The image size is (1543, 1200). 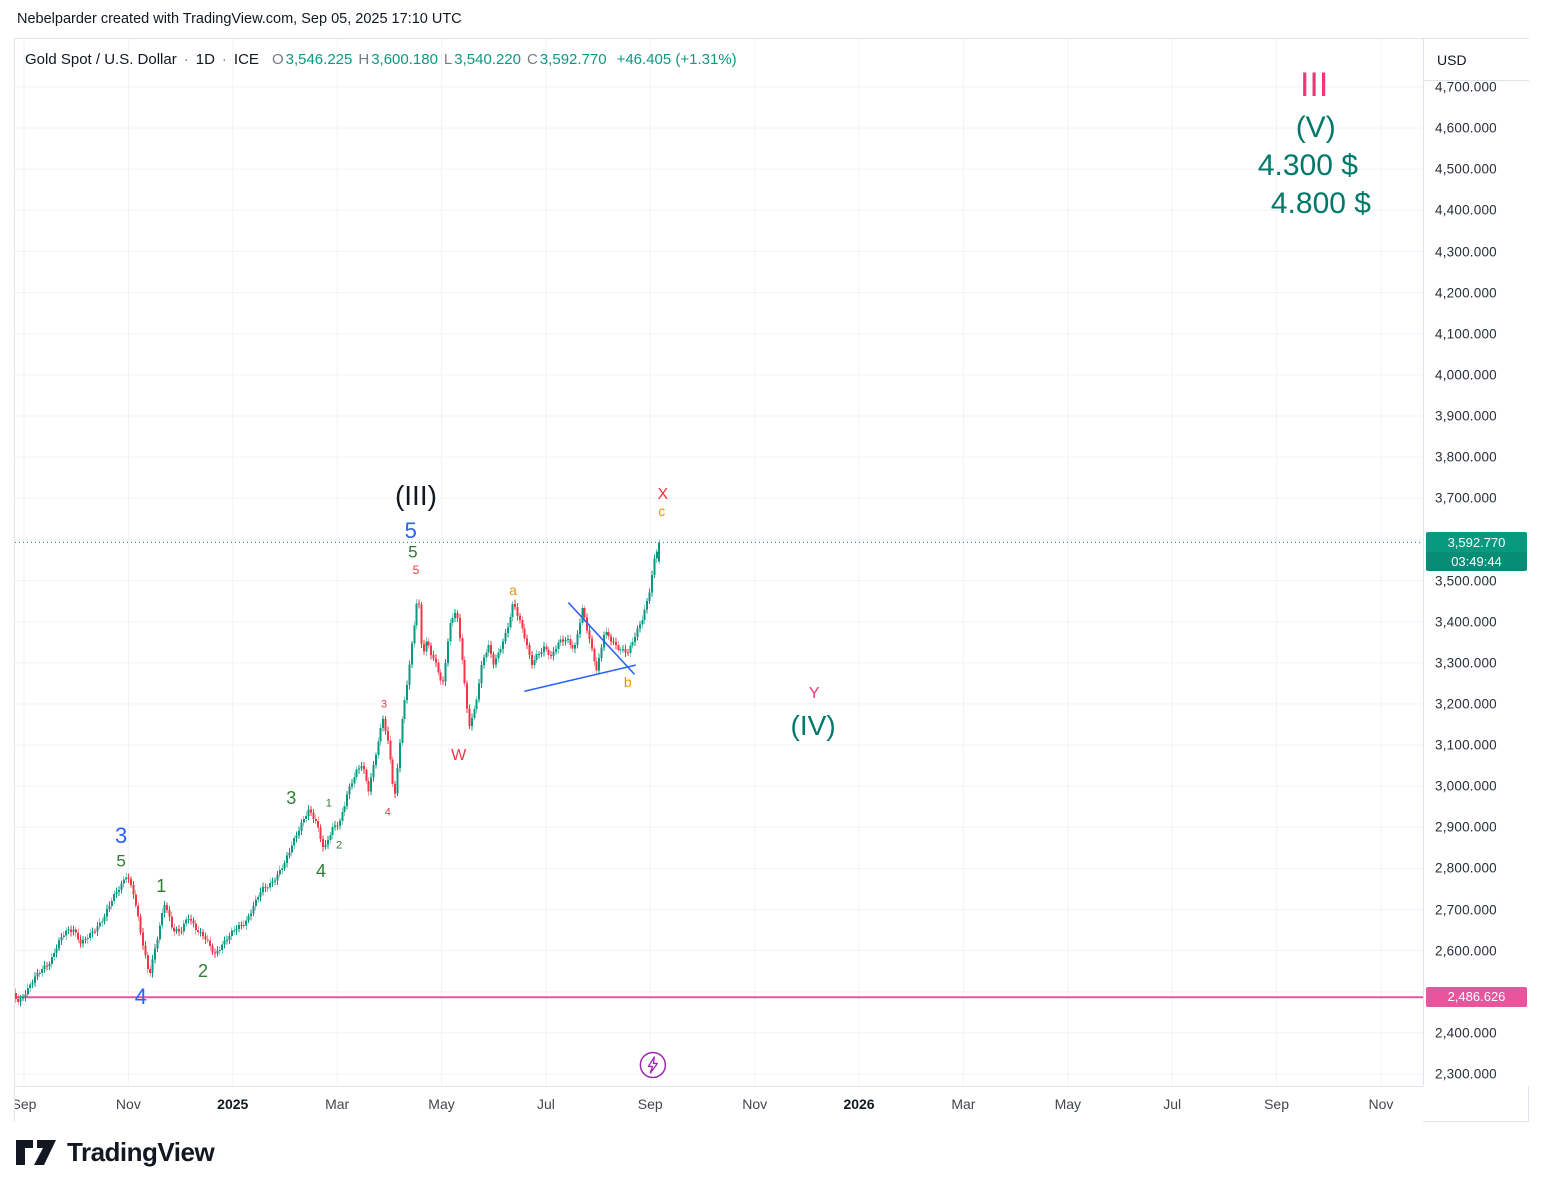 What do you see at coordinates (1466, 251) in the screenshot?
I see `price-axis-label: 4,300.000` at bounding box center [1466, 251].